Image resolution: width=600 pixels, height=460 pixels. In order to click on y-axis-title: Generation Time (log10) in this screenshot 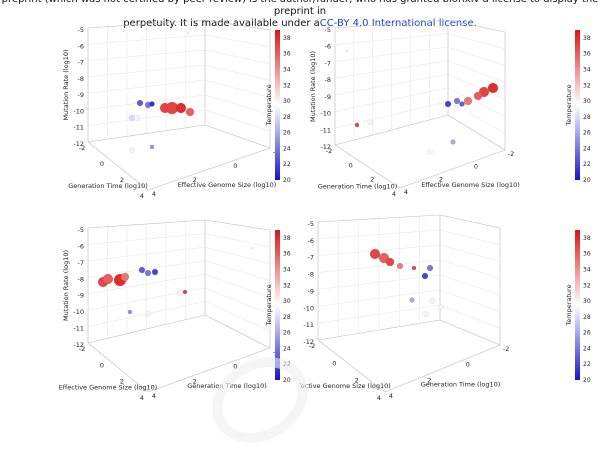, I will do `click(227, 386)`.